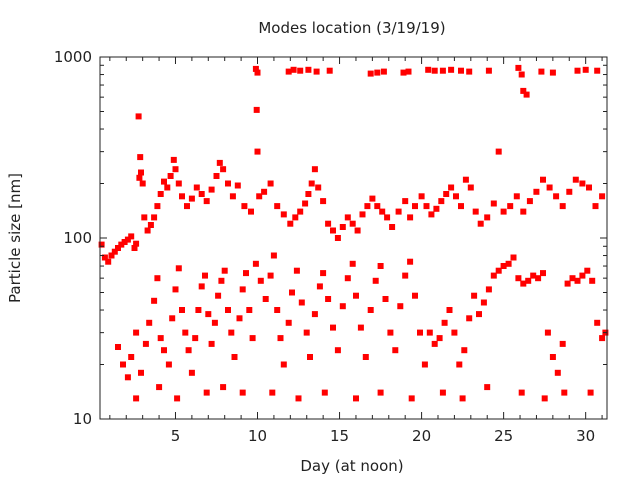 This screenshot has width=640, height=480. Describe the element at coordinates (585, 436) in the screenshot. I see `x-tick-label: 30` at that location.